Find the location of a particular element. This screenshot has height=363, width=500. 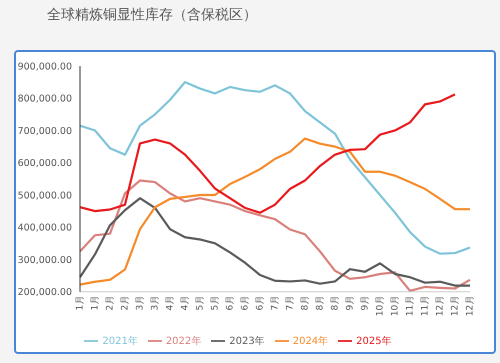

y-tick-label: 300,000.00 is located at coordinates (45, 260).